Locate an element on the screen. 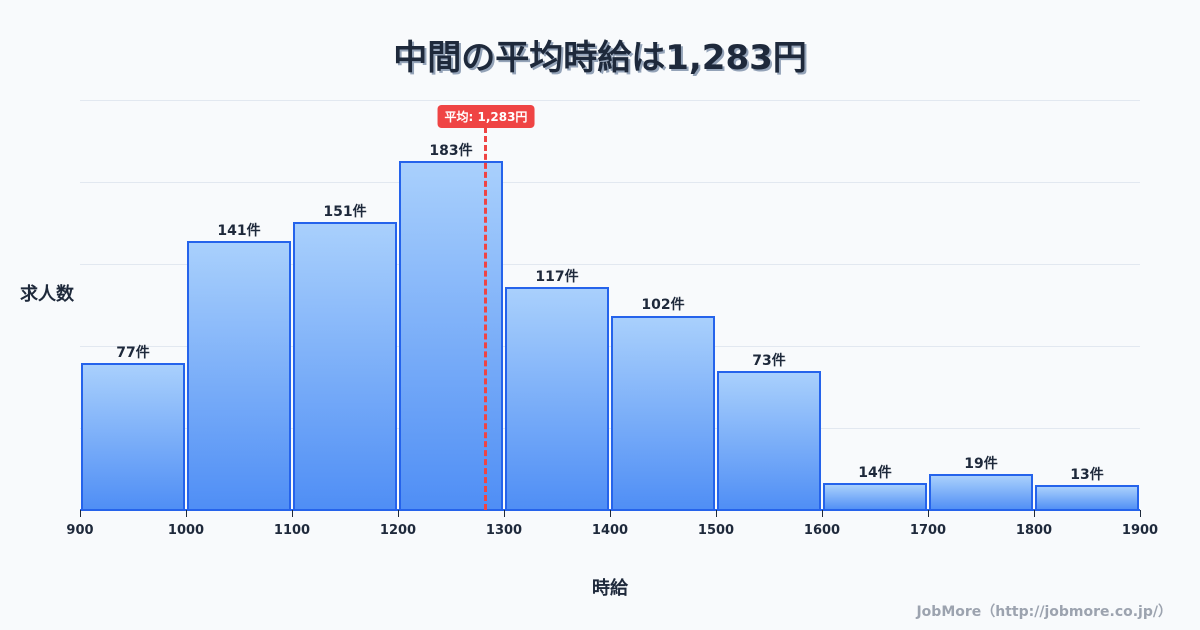  bar-value-label: 73件 is located at coordinates (769, 360).